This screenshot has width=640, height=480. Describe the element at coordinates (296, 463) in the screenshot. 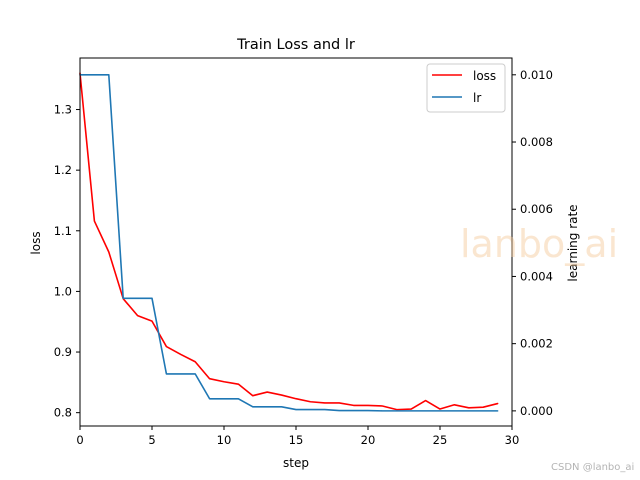

I see `x-axis-label: step` at that location.